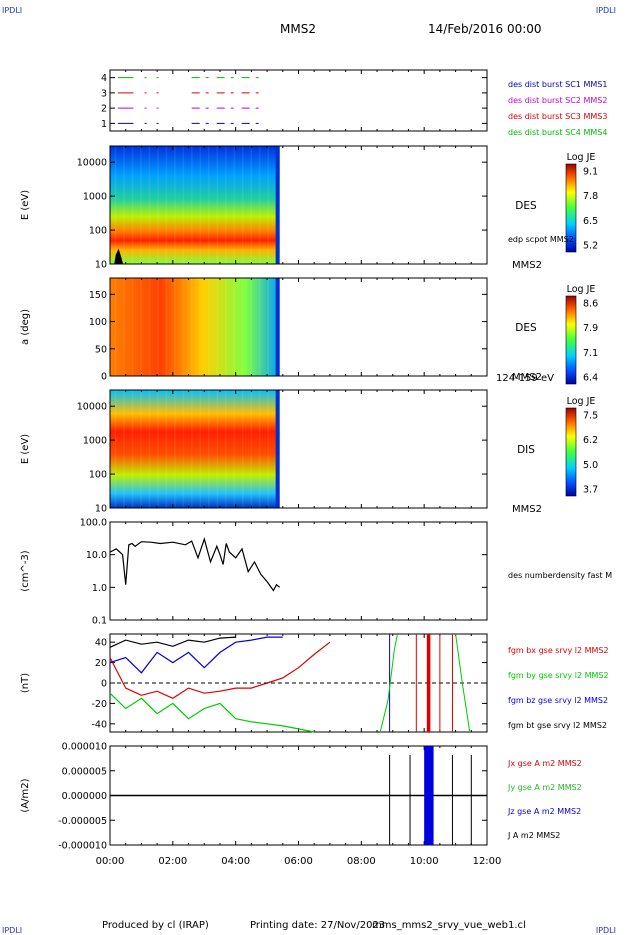  What do you see at coordinates (298, 29) in the screenshot?
I see `spacecraft-title: MMS2` at bounding box center [298, 29].